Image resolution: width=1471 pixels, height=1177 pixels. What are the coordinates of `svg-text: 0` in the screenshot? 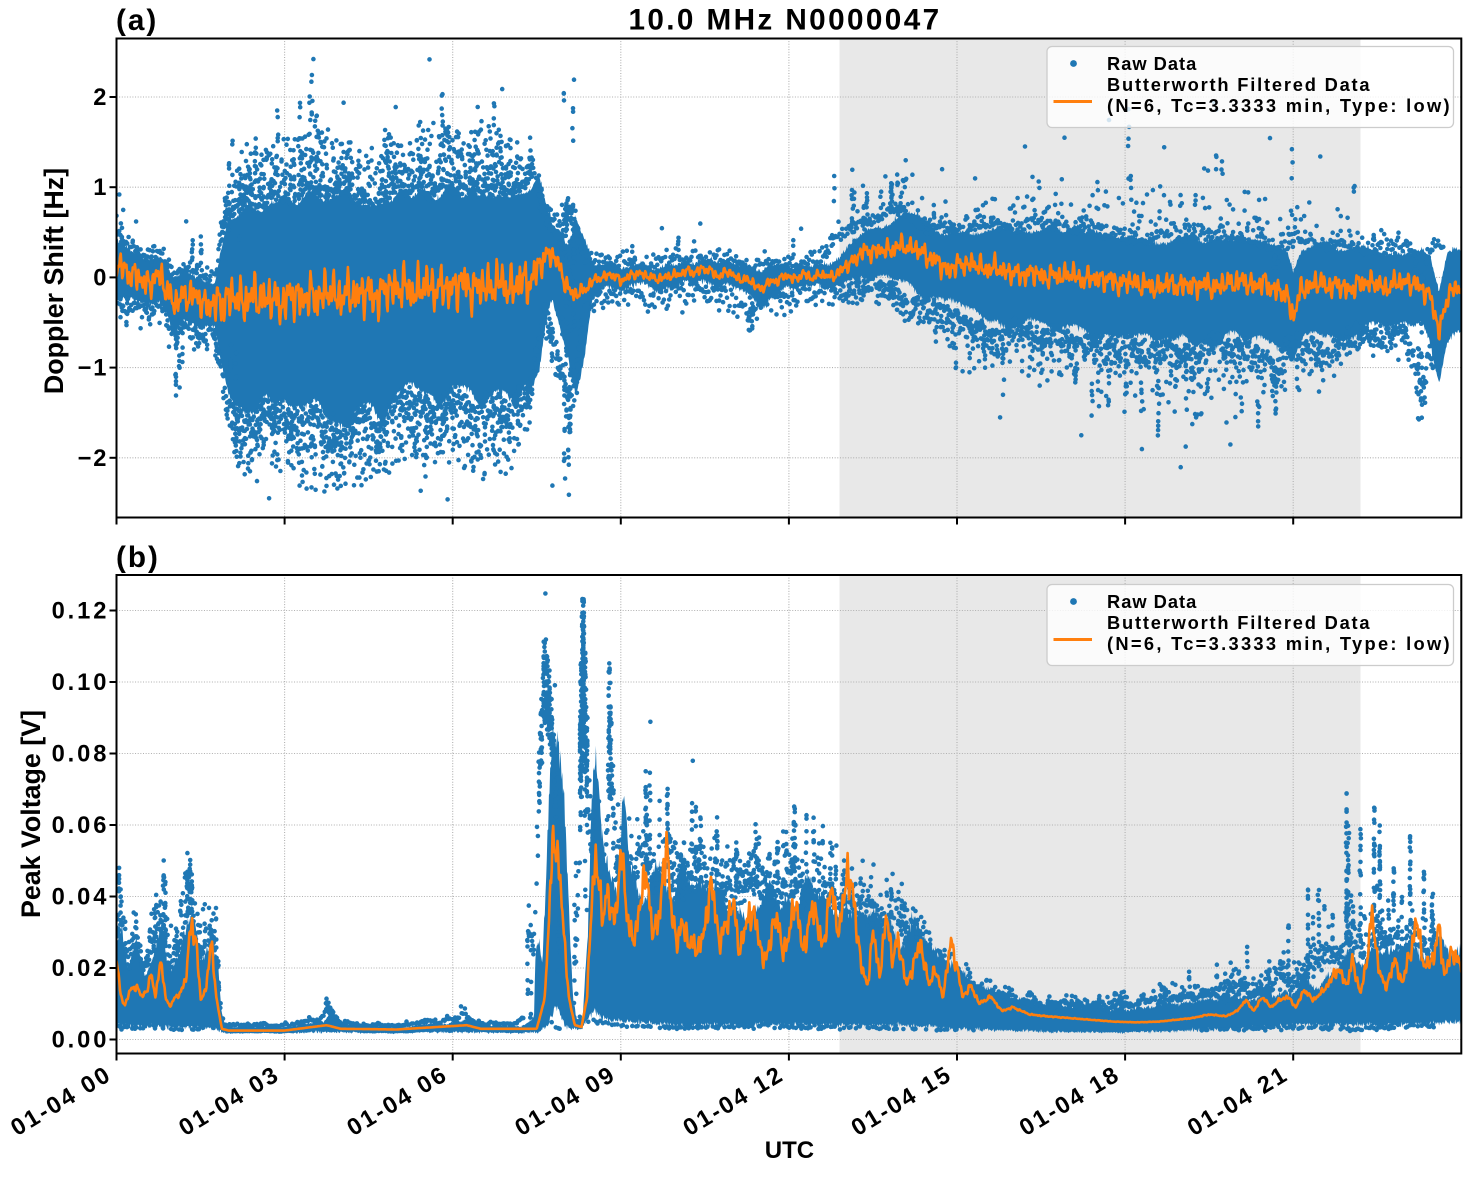 It's located at (100, 278).